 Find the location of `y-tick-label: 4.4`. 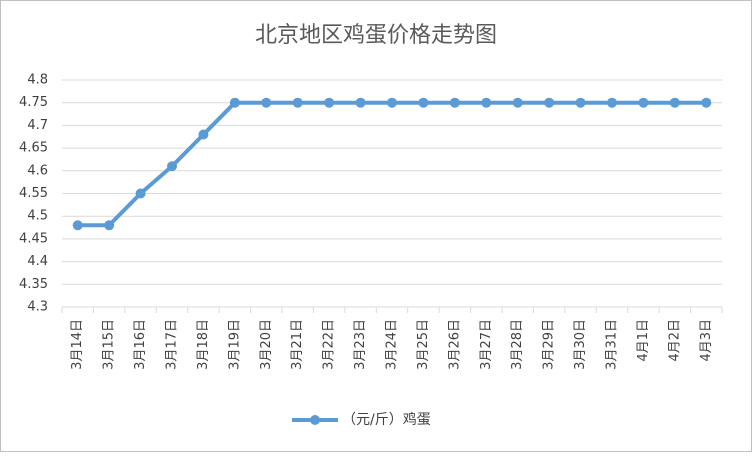

y-tick-label: 4.4 is located at coordinates (37, 261).